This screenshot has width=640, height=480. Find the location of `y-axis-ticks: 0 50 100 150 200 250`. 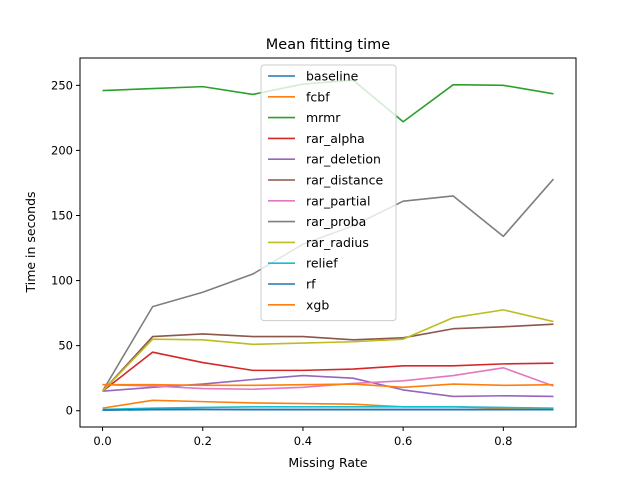

y-axis-ticks: 0 50 100 150 200 250 is located at coordinates (65, 248).